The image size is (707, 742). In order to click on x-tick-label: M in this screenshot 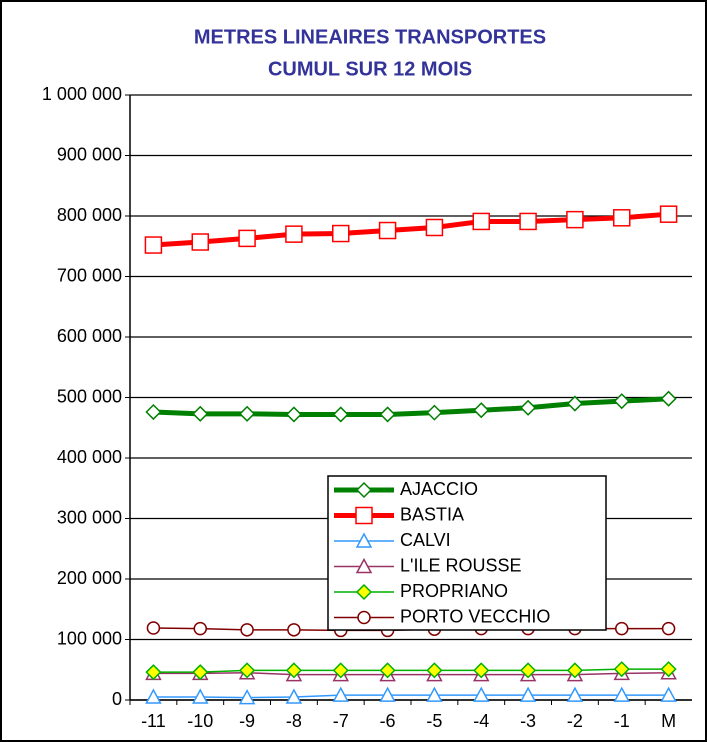, I will do `click(668, 721)`.